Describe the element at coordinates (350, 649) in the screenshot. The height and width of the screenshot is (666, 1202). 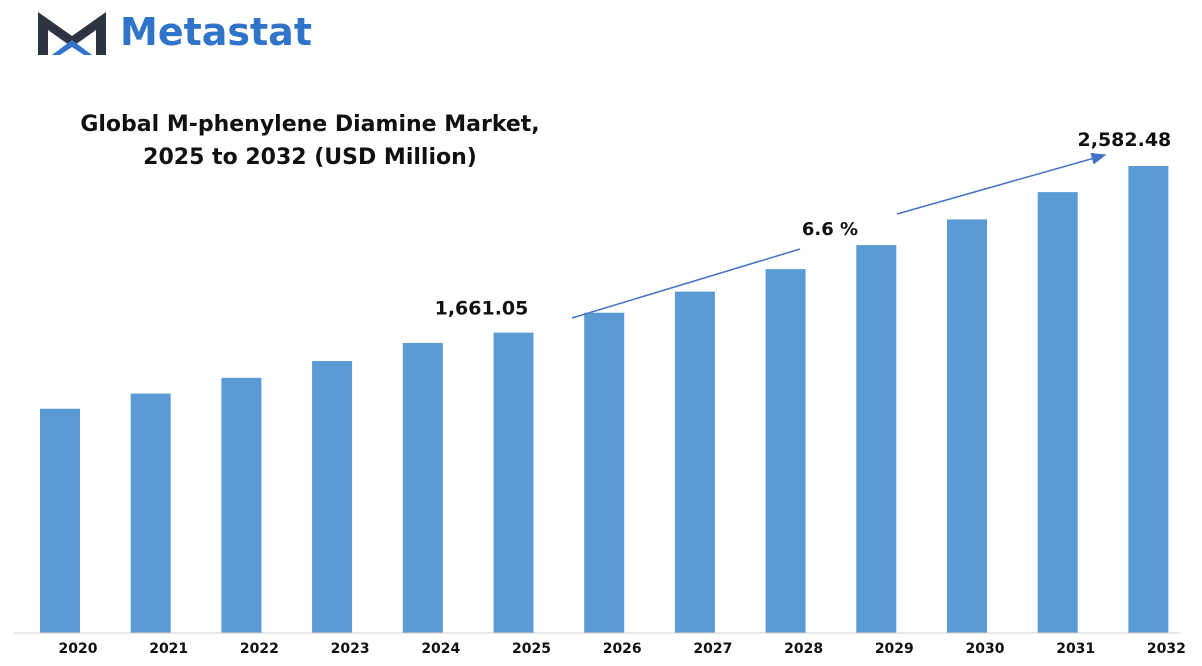
I see `x-tick-label: 2023` at that location.